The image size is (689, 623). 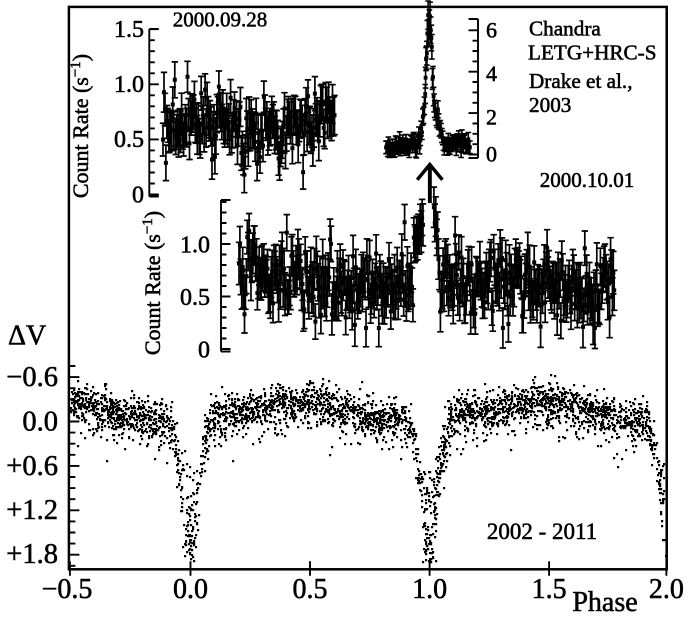 What do you see at coordinates (67, 589) in the screenshot?
I see `svg-text: −0.5` at bounding box center [67, 589].